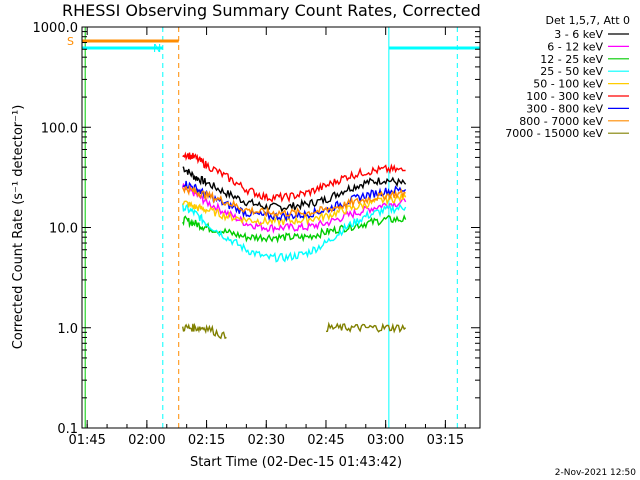  What do you see at coordinates (18, 227) in the screenshot?
I see `y-axis-label: Corrected Count Rate (s⁻¹ detector⁻¹)` at bounding box center [18, 227].